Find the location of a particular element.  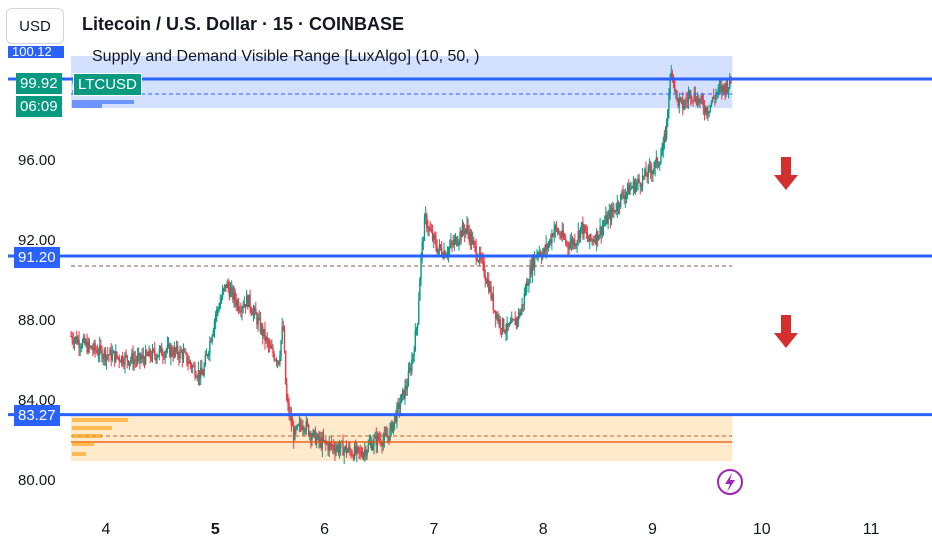

currency-button: USD is located at coordinates (35, 26).